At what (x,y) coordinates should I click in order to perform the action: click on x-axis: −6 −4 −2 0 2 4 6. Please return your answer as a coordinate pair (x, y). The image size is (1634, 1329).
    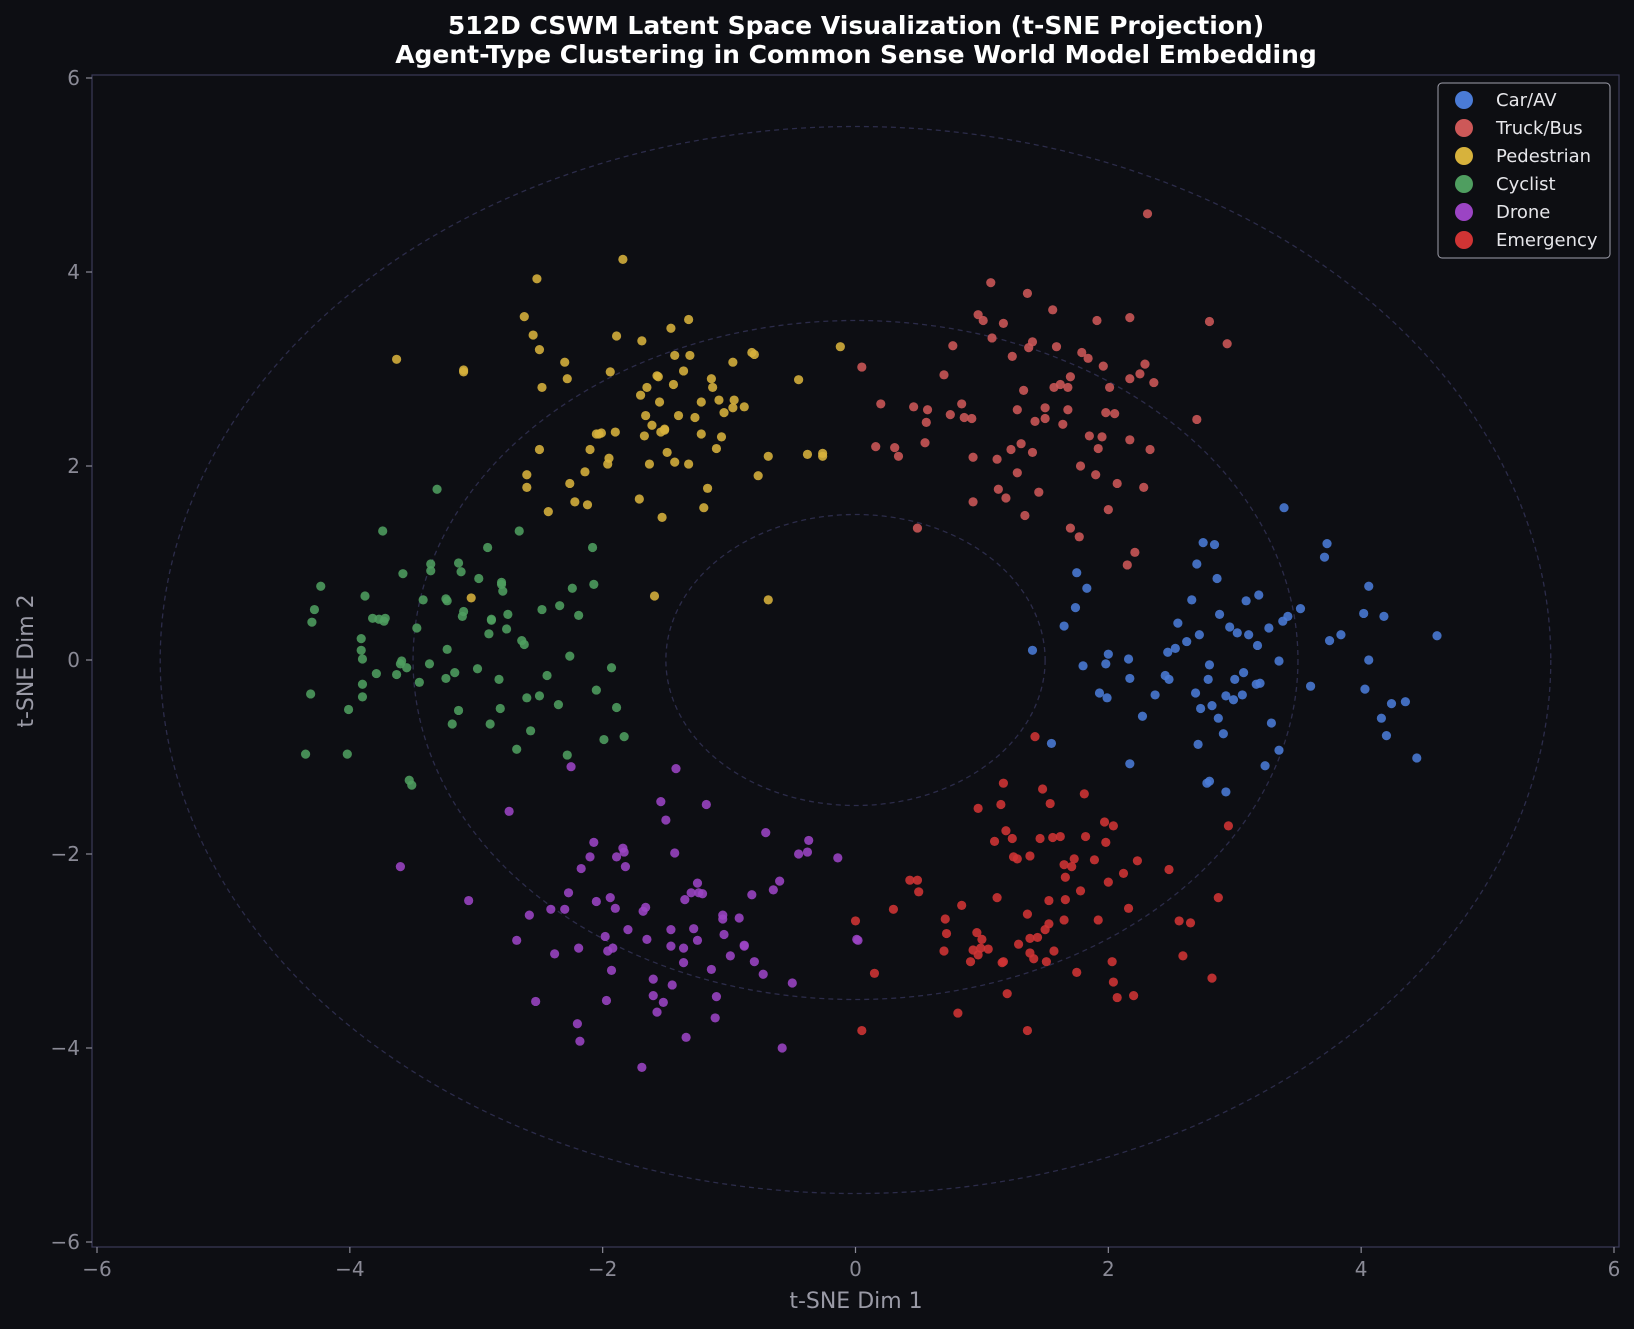
    Looking at the image, I should click on (851, 1264).